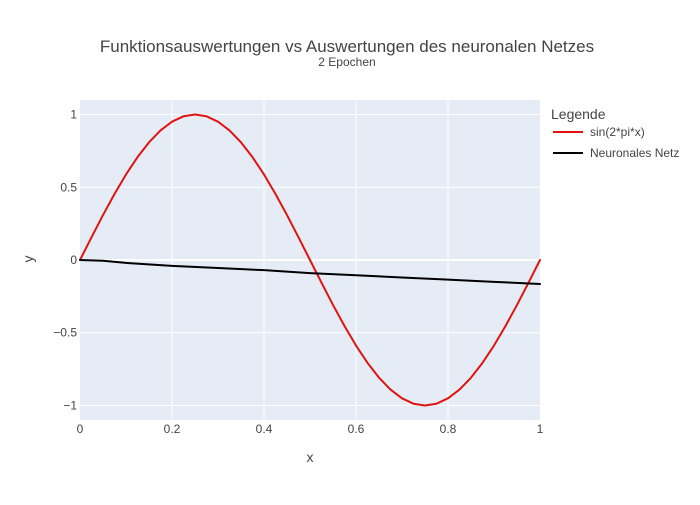 This screenshot has width=700, height=505. Describe the element at coordinates (616, 142) in the screenshot. I see `legend: sin(2*pi*x) Neuronales Netz` at that location.